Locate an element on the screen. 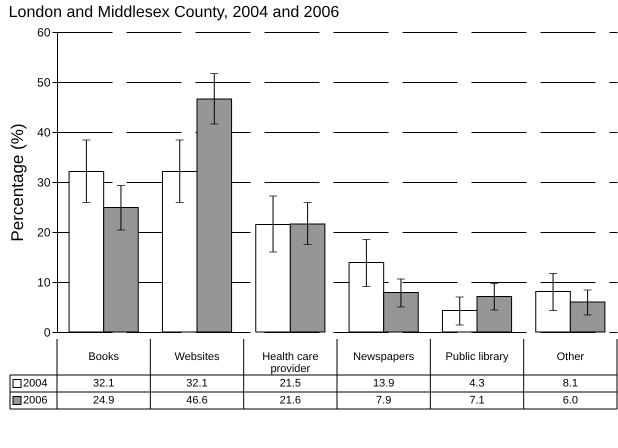  data-label: 7.1 is located at coordinates (477, 400).